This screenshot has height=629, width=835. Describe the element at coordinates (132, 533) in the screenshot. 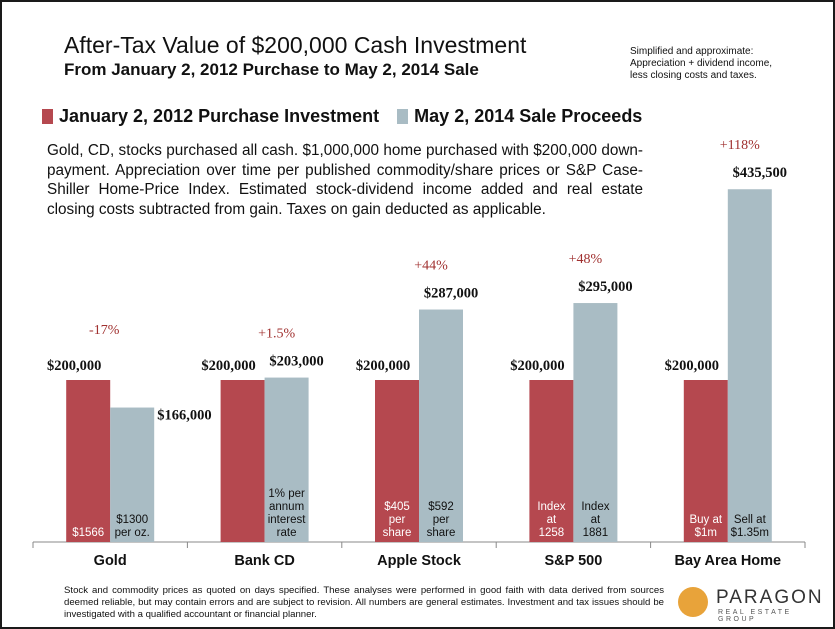

I see `bar-inner-label-sale: per oz.` at that location.